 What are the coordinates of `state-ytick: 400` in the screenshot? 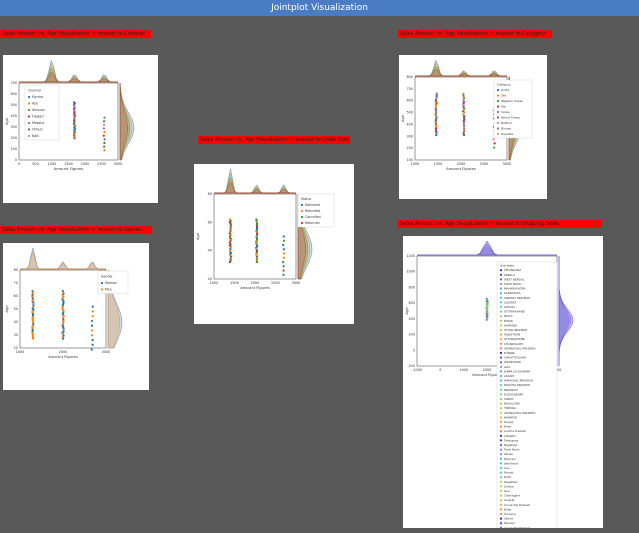 It's located at (412, 319).